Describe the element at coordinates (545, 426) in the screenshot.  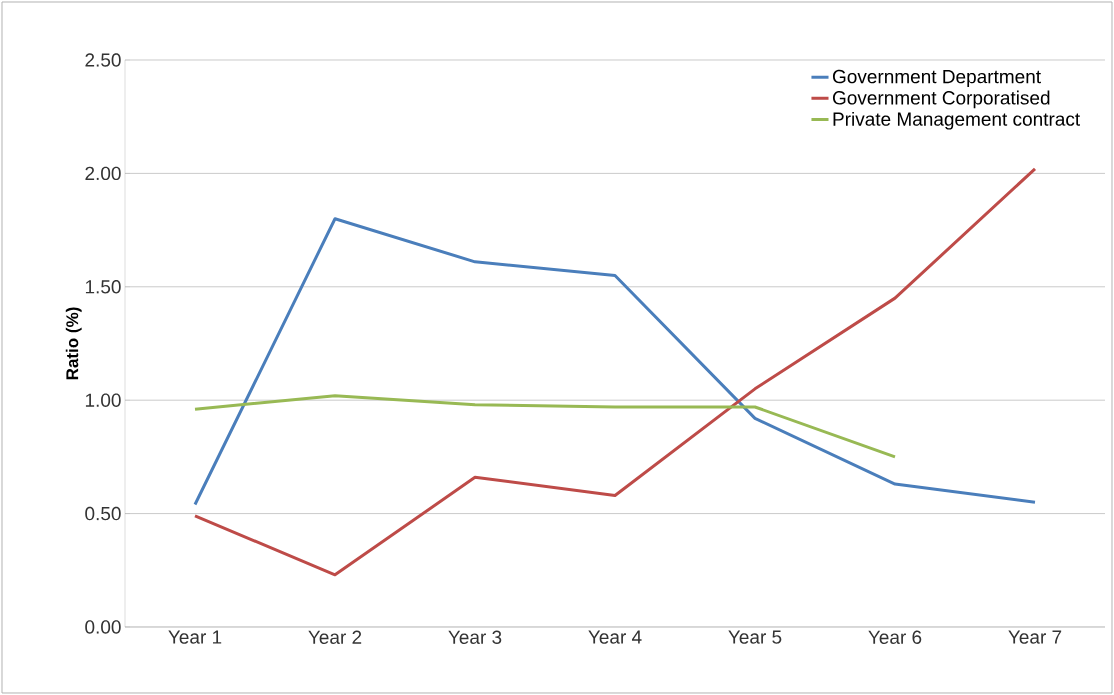
I see `line-series` at that location.